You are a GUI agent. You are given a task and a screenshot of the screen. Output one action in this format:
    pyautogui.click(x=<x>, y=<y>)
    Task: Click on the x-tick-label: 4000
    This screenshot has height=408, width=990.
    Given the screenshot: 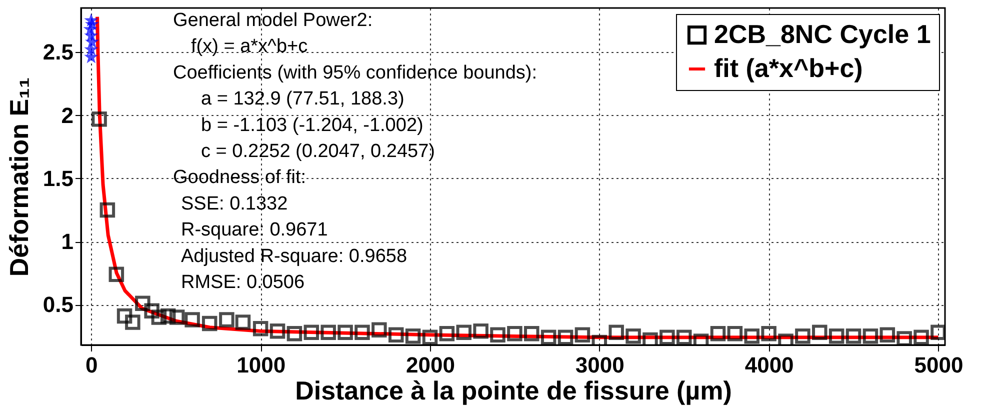 What is the action you would take?
    pyautogui.click(x=769, y=365)
    